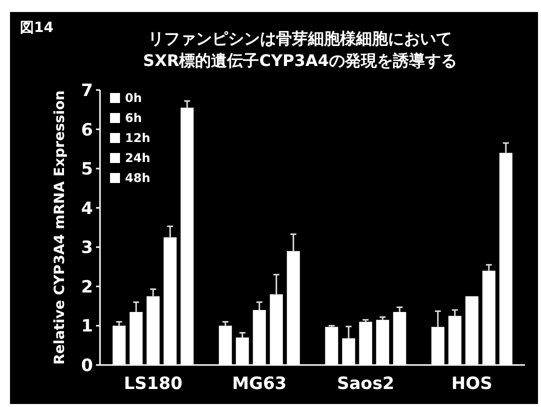 This screenshot has width=541, height=407. Describe the element at coordinates (137, 138) in the screenshot. I see `legend-label: 12h` at that location.